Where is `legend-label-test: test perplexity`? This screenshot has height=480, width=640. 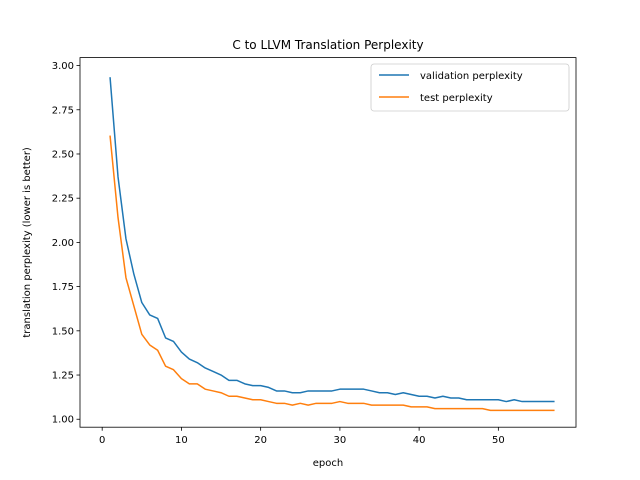
legend-label-test: test perplexity is located at coordinates (456, 98).